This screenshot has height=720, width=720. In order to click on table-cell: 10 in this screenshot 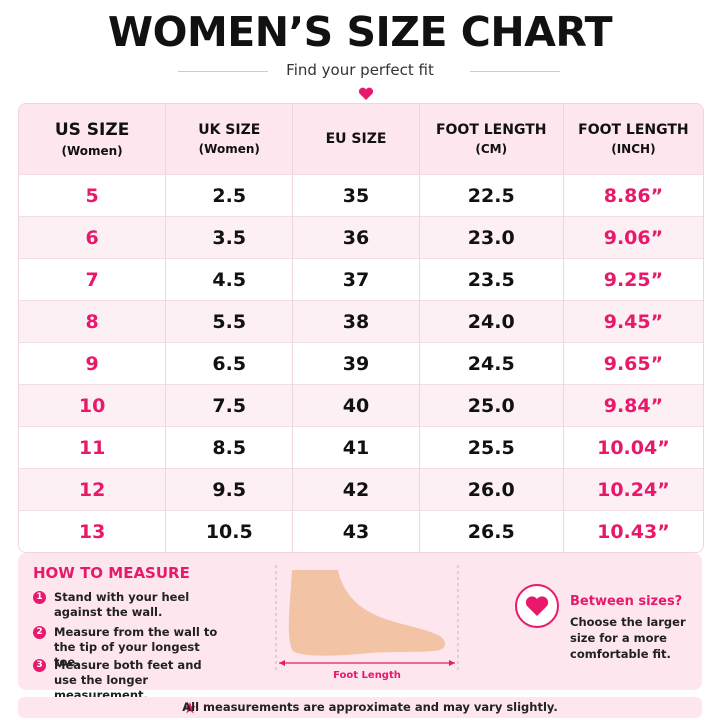, I will do `click(93, 405)`.